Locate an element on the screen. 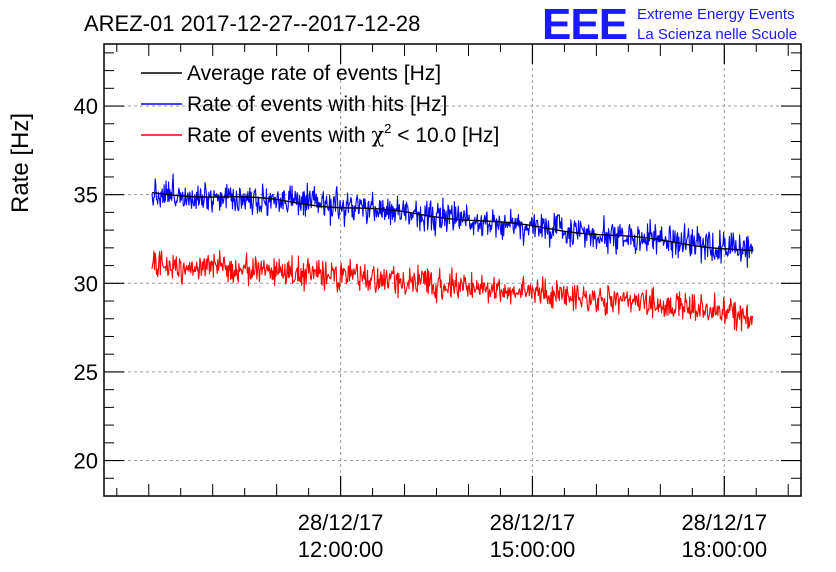 This screenshot has height=572, width=836. legend-chi2-suffix: < 10.0 [Hz] is located at coordinates (445, 135).